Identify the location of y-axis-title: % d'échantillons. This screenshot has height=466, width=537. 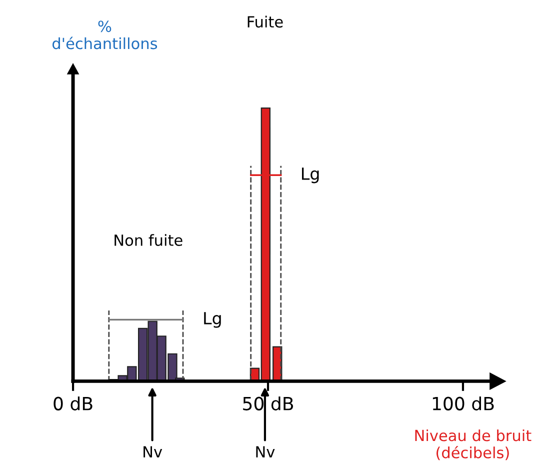
(105, 35).